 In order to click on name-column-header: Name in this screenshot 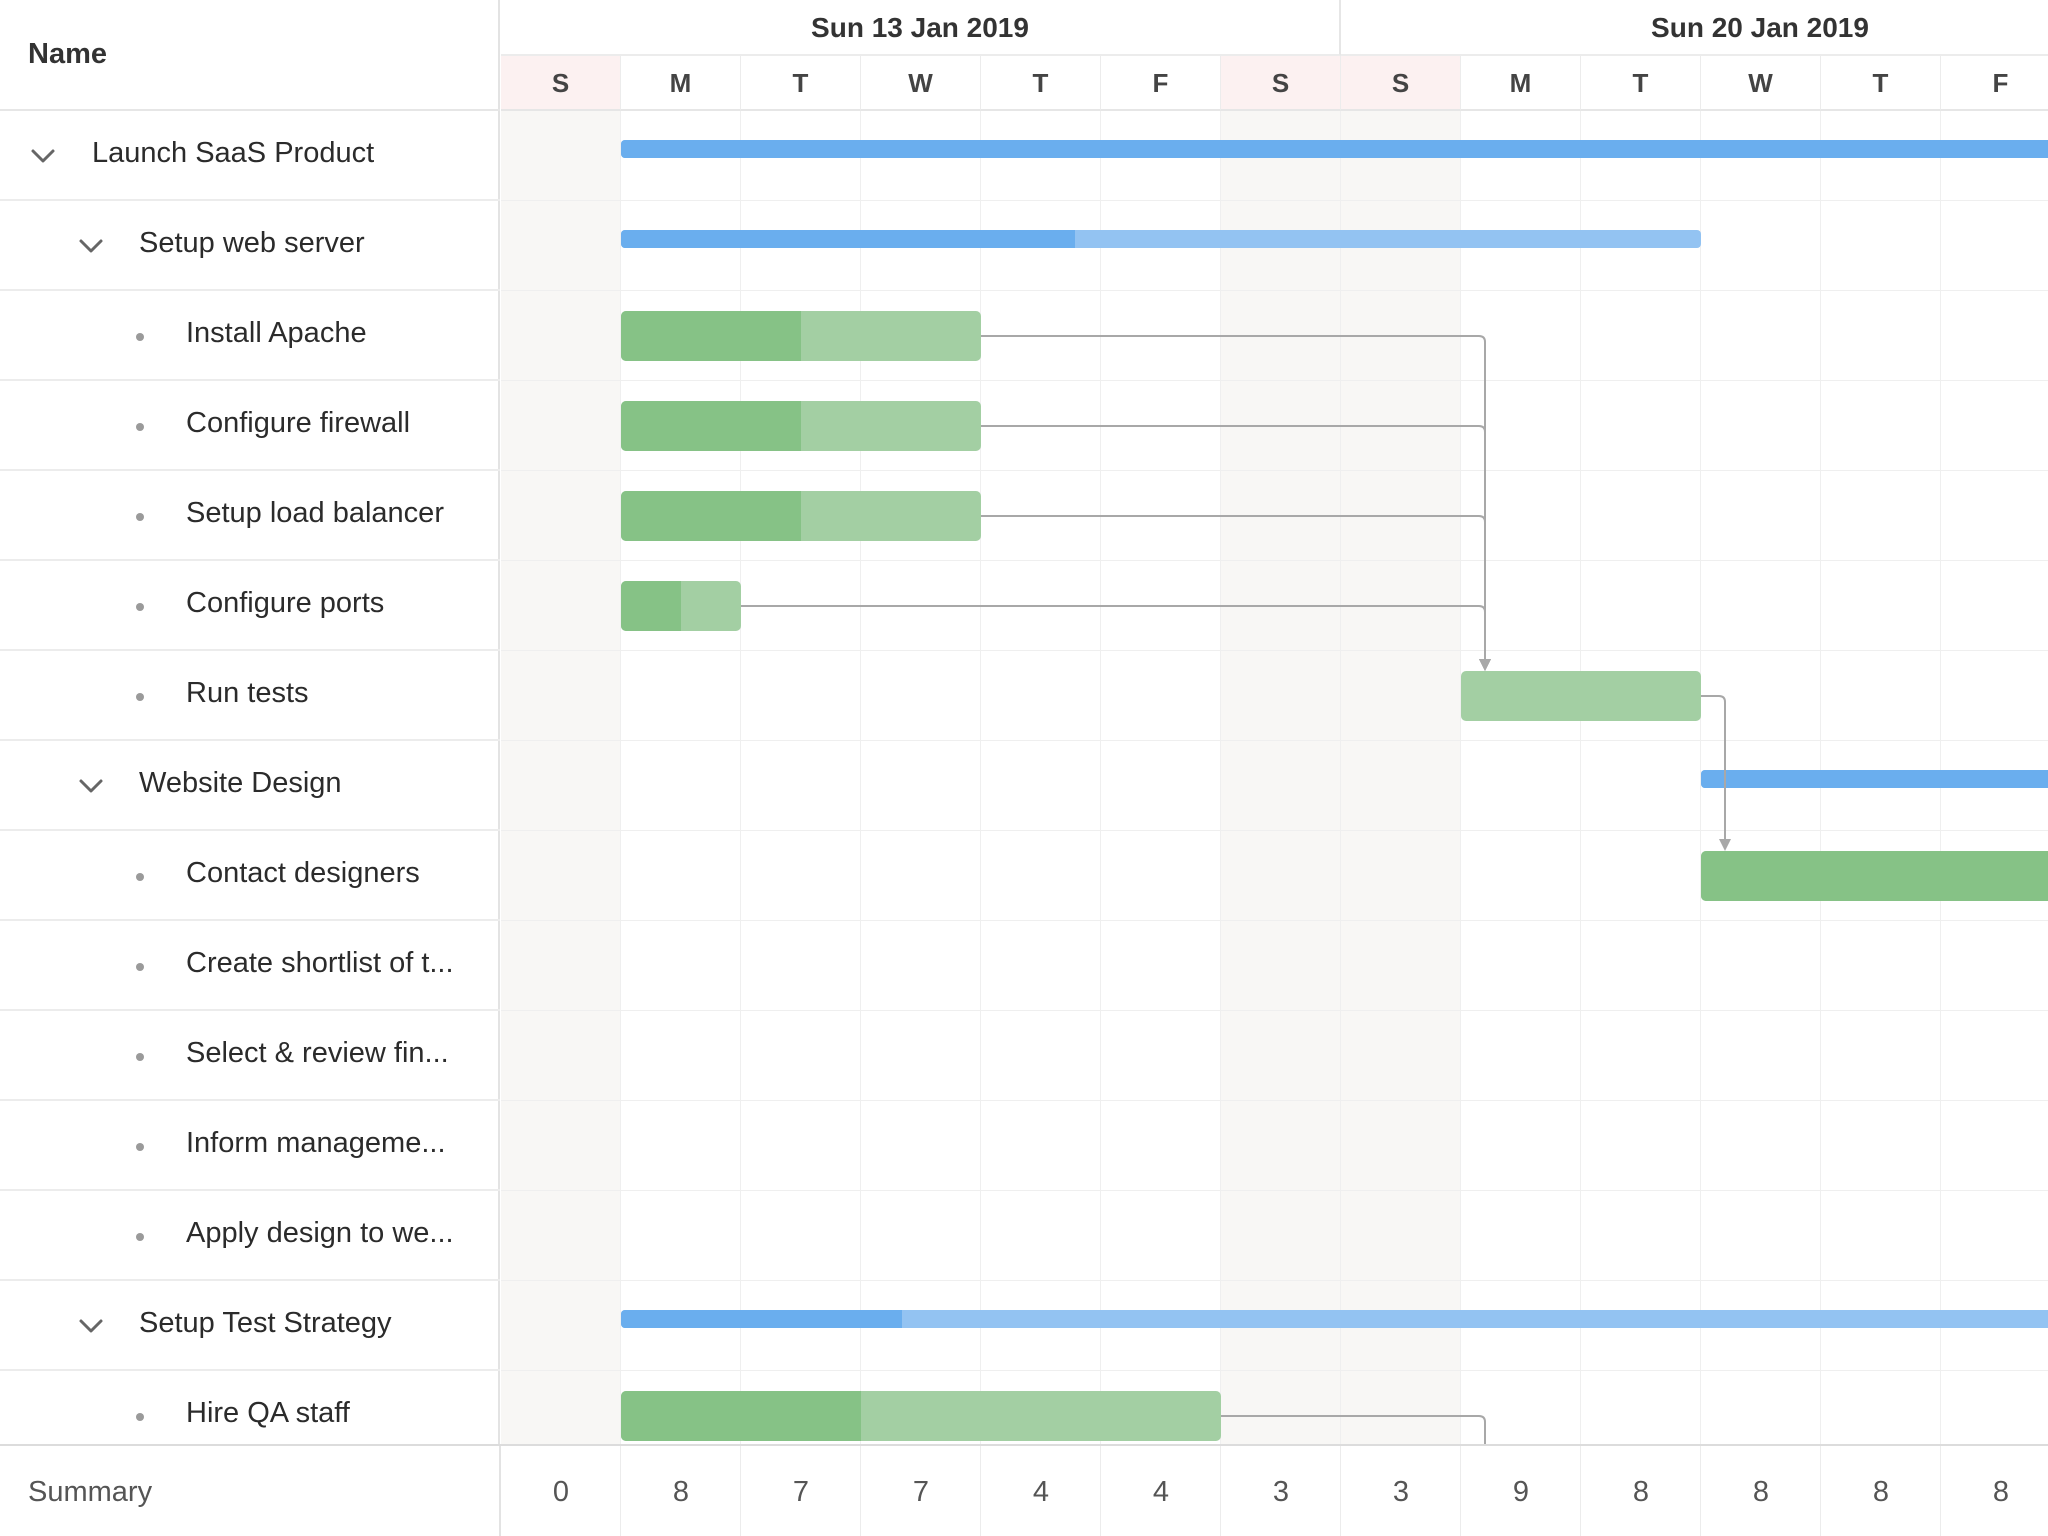, I will do `click(67, 54)`.